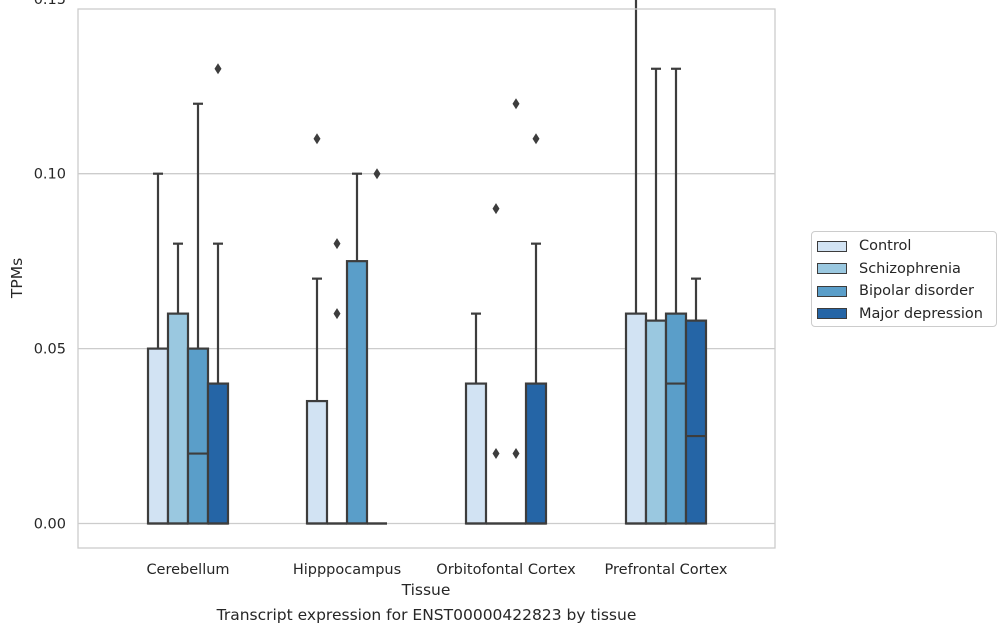 This screenshot has height=634, width=1007. What do you see at coordinates (50, 525) in the screenshot?
I see `y-tick-label: 0.00` at bounding box center [50, 525].